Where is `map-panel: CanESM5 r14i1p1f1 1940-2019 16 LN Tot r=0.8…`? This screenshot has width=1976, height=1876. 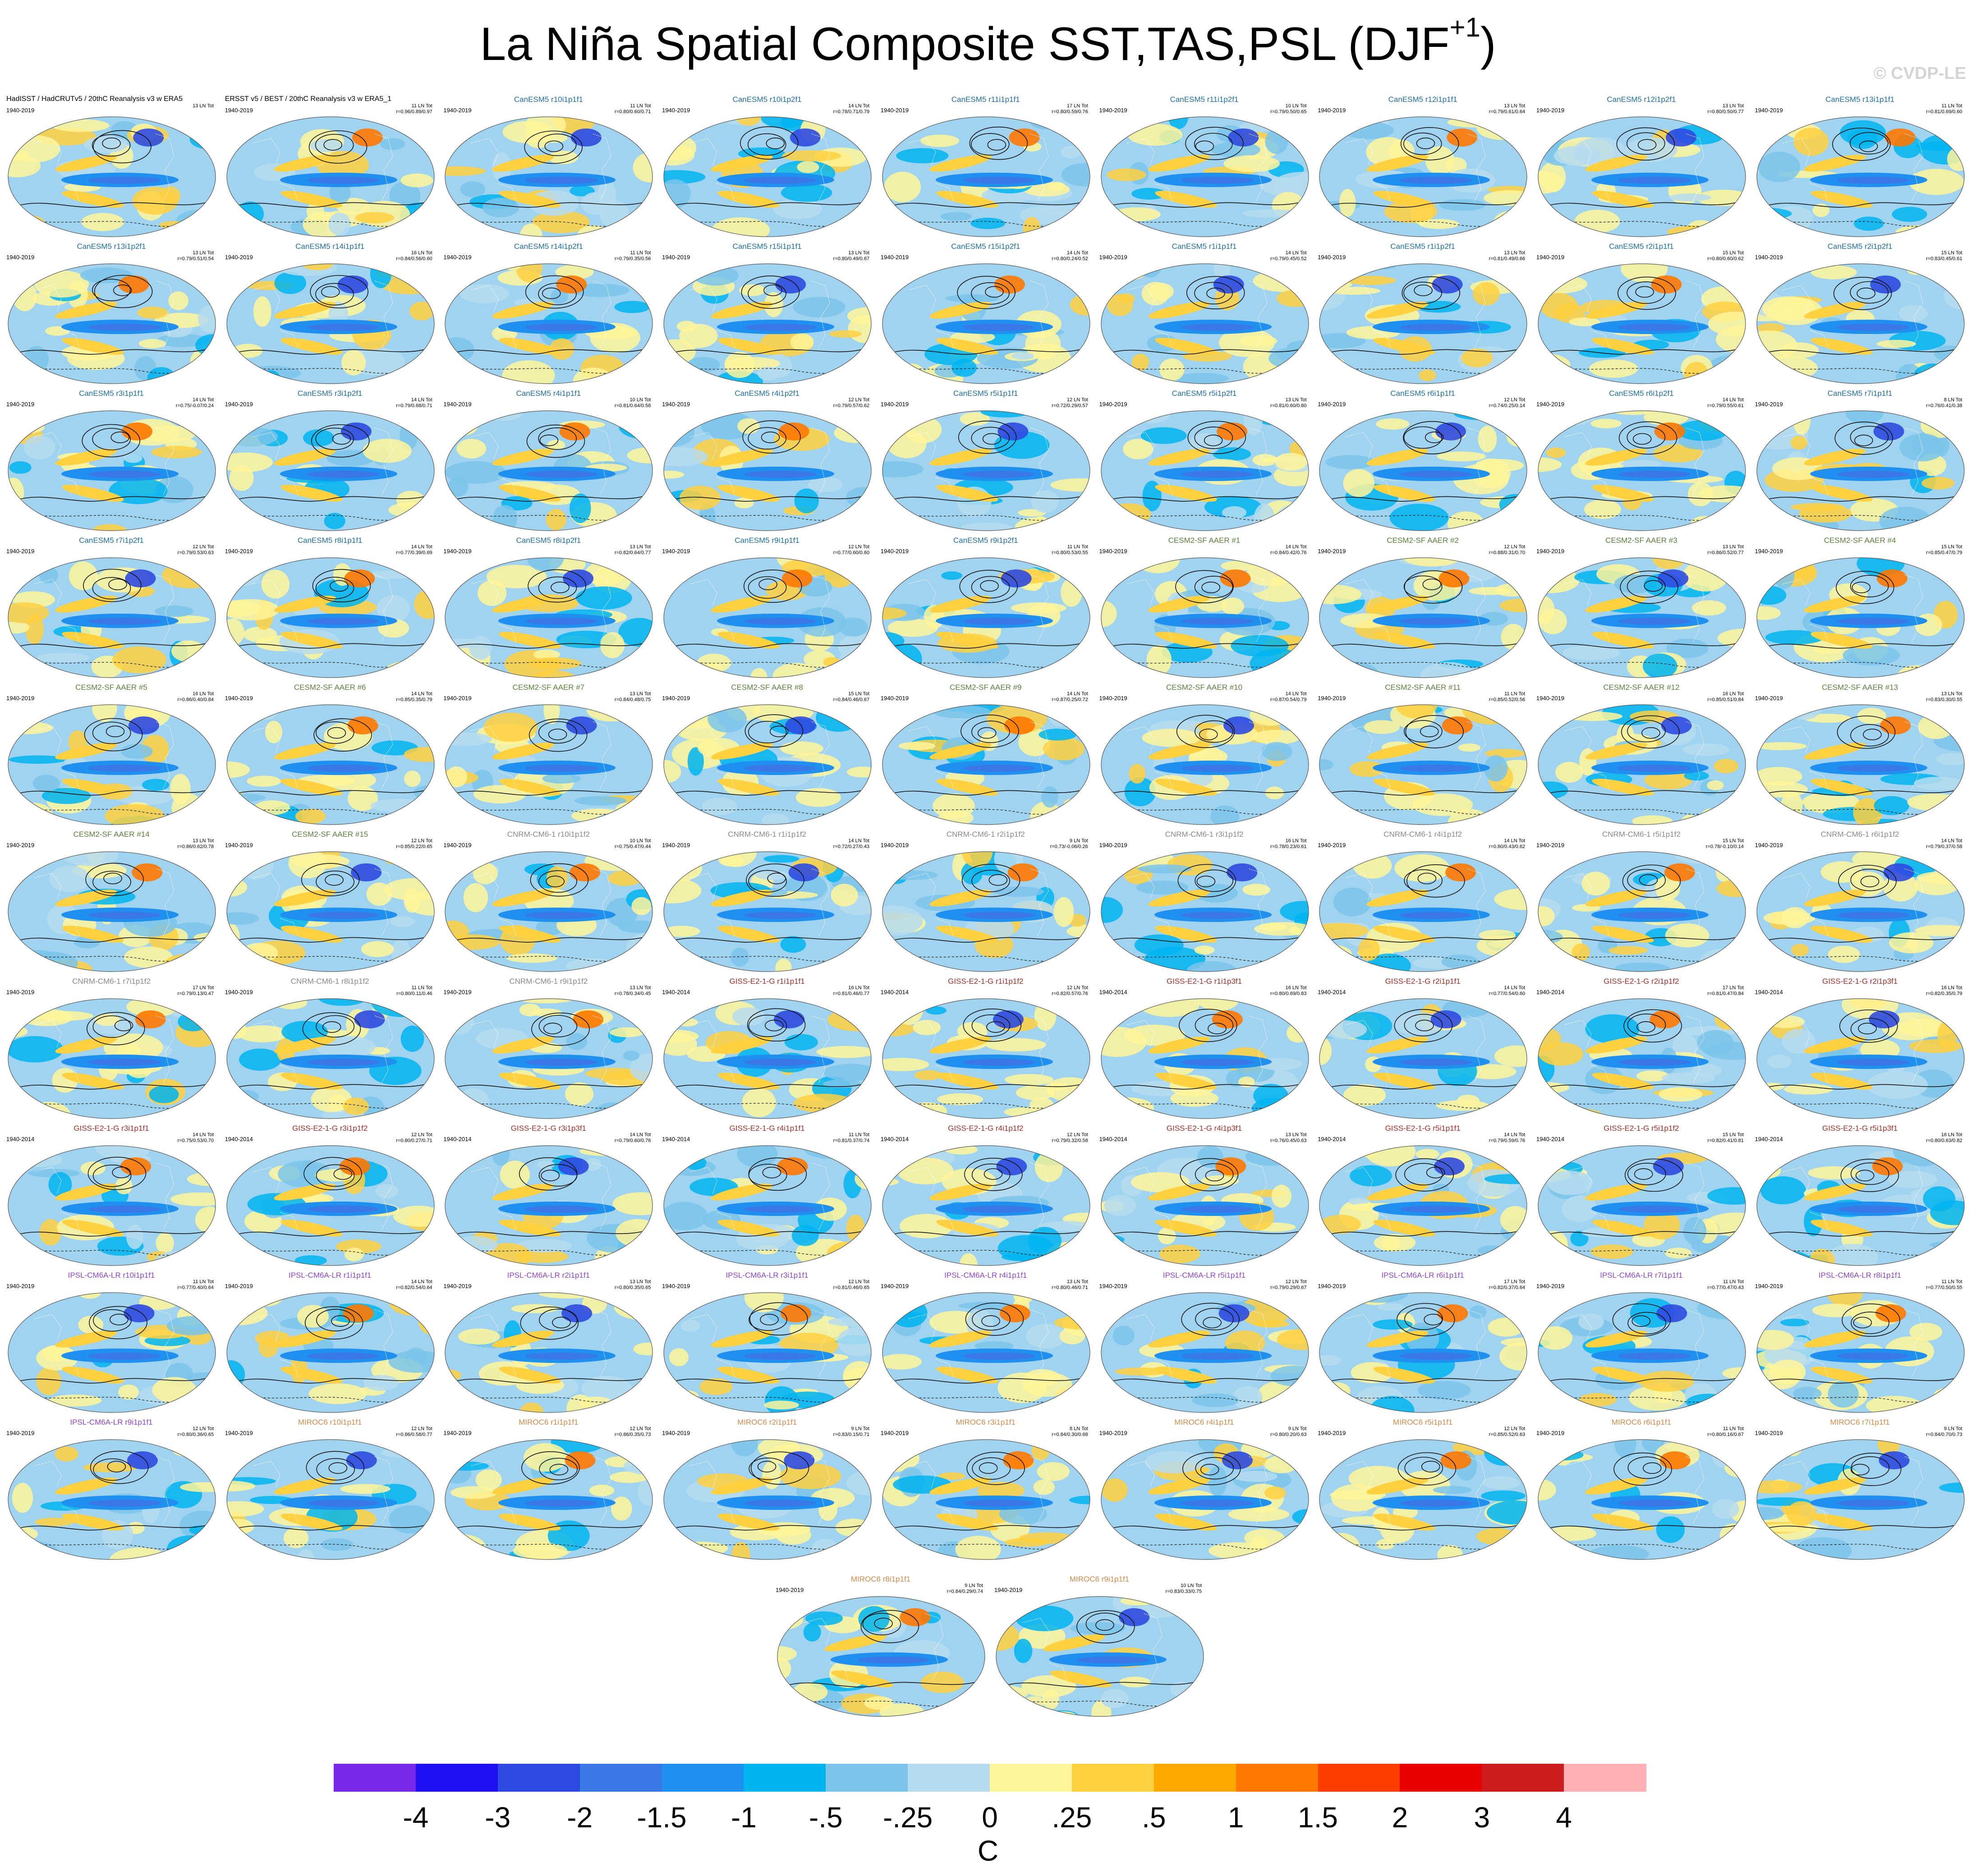 map-panel: CanESM5 r14i1p1f1 1940-2019 16 LN Tot r=0.8… is located at coordinates (330, 312).